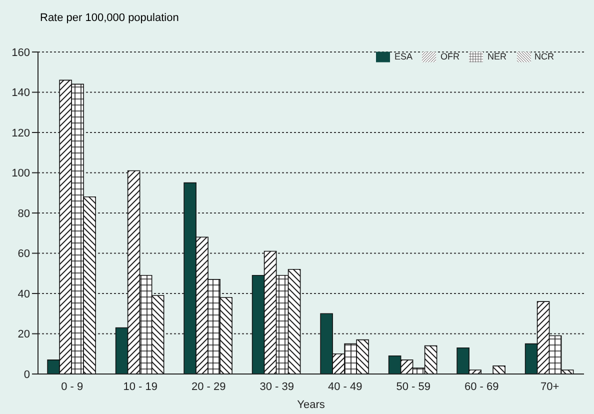 The width and height of the screenshot is (594, 414). Describe the element at coordinates (72, 386) in the screenshot. I see `x-tick-label: 0 - 9` at that location.